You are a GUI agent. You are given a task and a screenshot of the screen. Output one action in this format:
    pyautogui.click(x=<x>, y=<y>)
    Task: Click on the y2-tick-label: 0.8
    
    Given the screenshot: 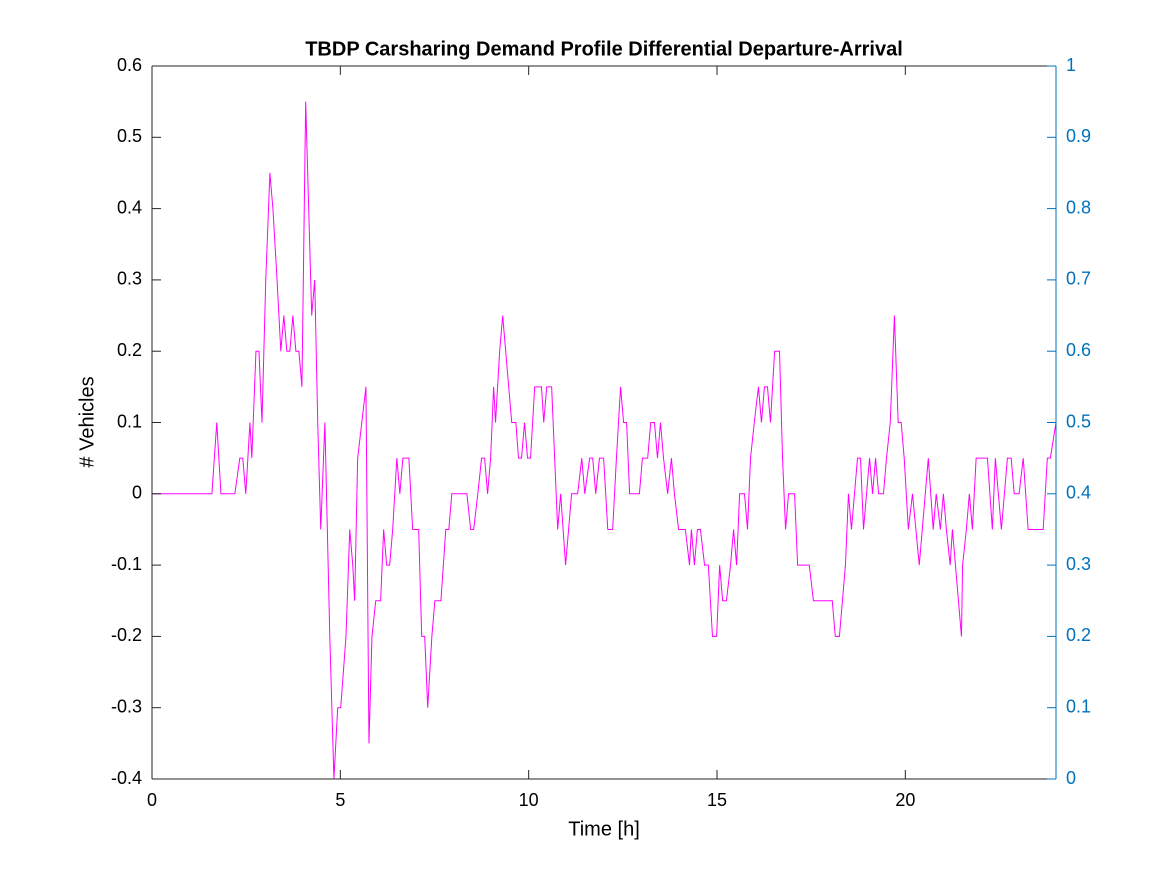 What is the action you would take?
    pyautogui.click(x=1078, y=207)
    